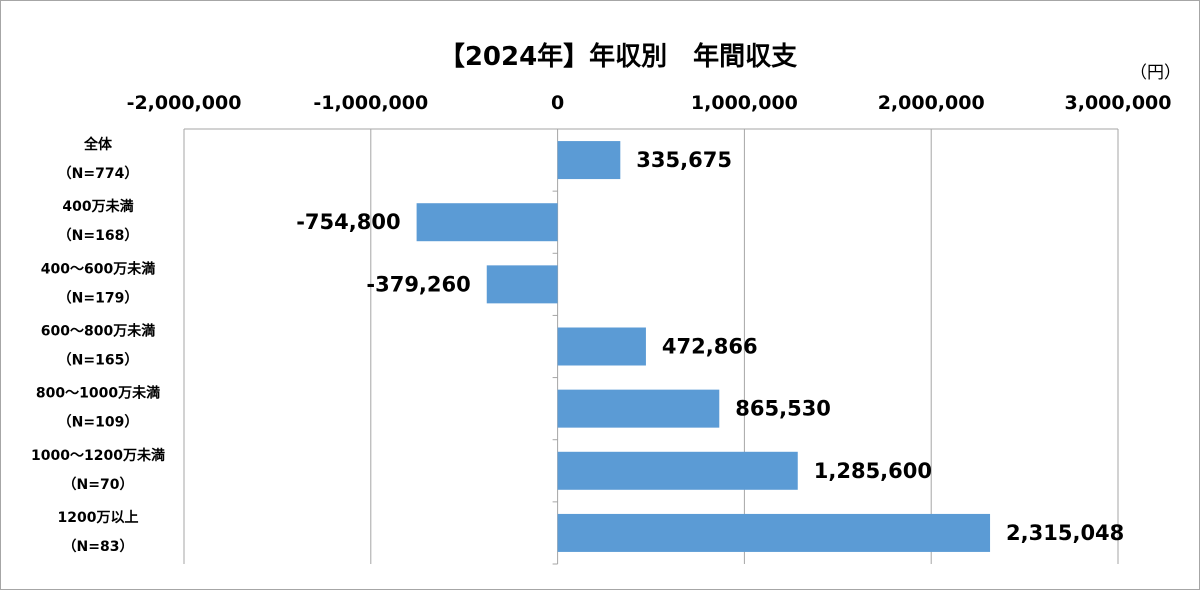 The image size is (1200, 590). I want to click on chart-title: 【2024年】年収別 年間収支, so click(618, 56).